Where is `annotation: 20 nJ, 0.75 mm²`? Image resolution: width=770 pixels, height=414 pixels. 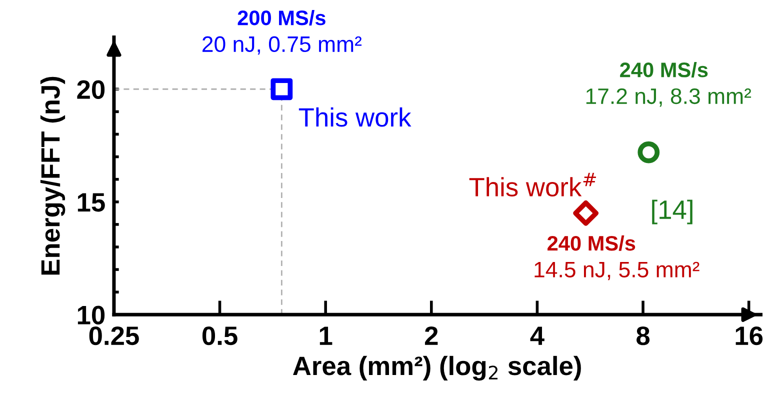 annotation: 20 nJ, 0.75 mm² is located at coordinates (282, 45).